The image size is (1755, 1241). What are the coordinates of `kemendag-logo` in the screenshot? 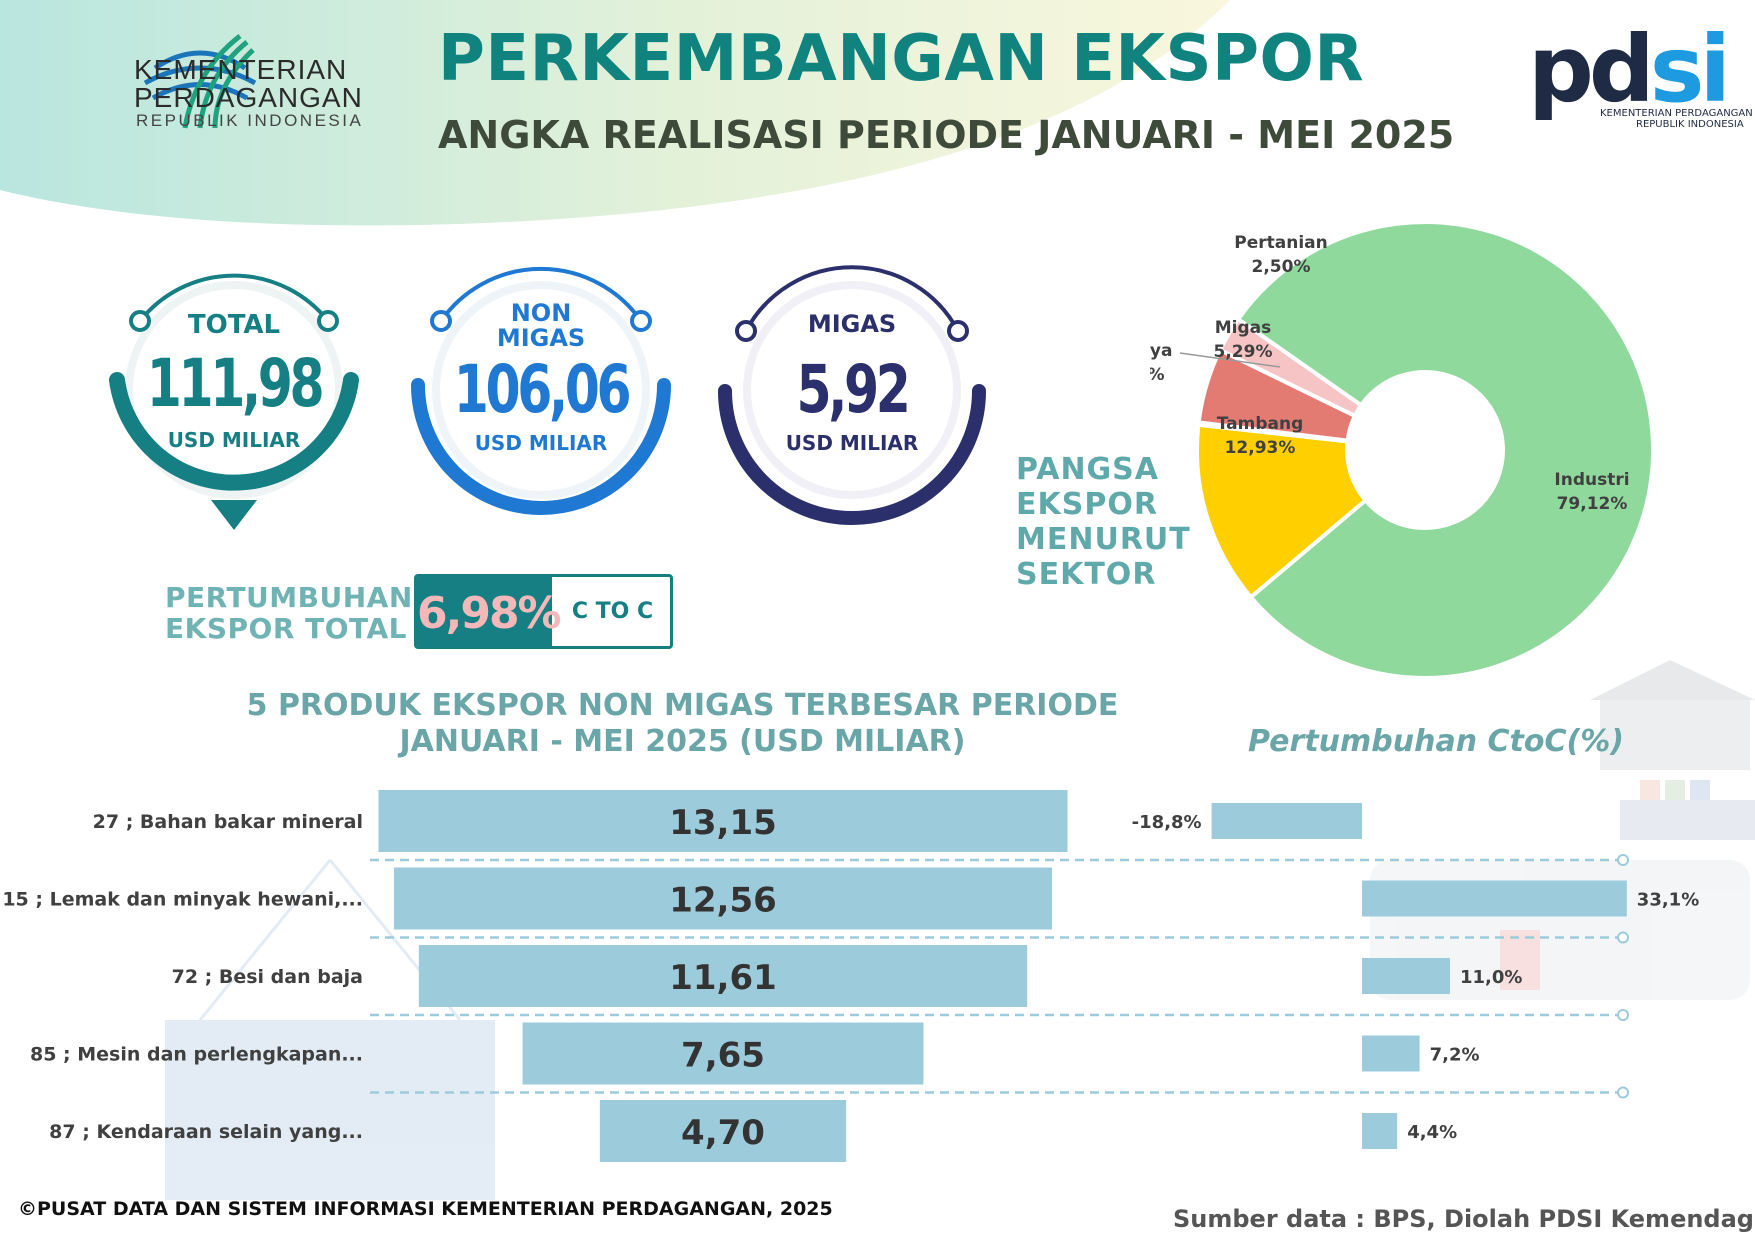 It's located at (200, 81).